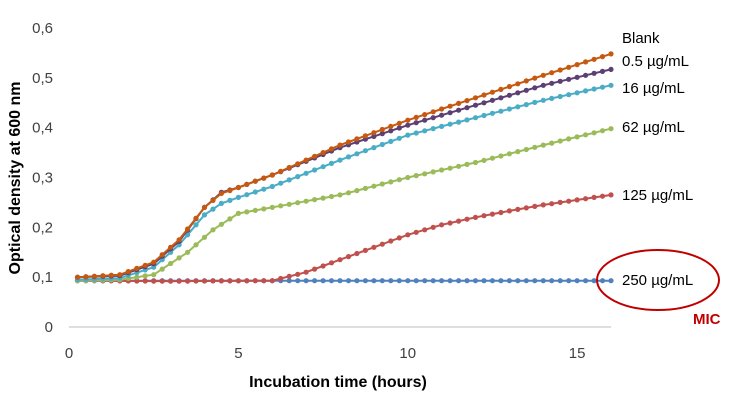  I want to click on y-axis: 0 0,1 0,2 0,3 0,4 0,5 0,6, so click(42, 178).